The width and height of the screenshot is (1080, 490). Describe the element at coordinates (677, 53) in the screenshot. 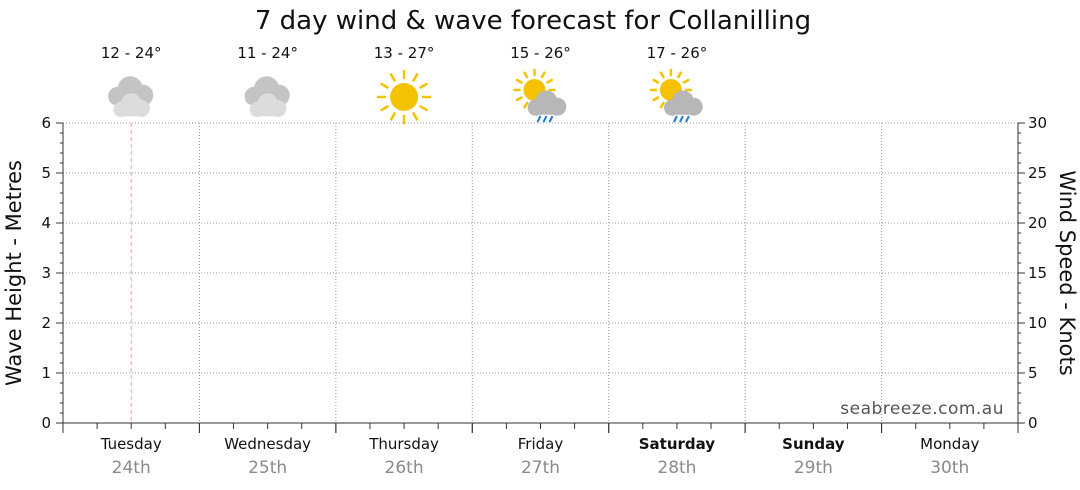

I see `temperature-label: 17 - 26°` at that location.